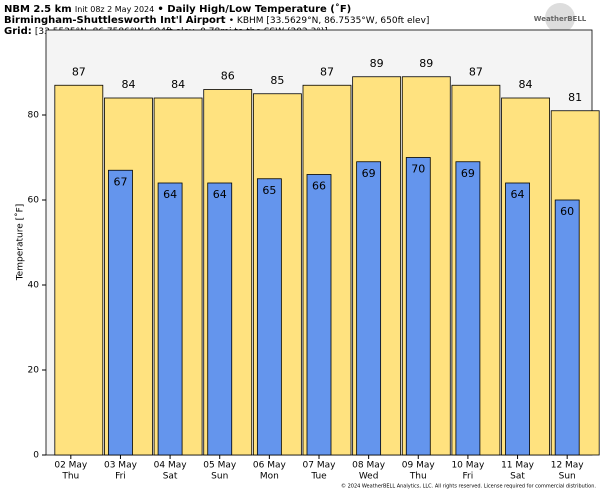  Describe the element at coordinates (228, 76) in the screenshot. I see `value-label: 86` at that location.